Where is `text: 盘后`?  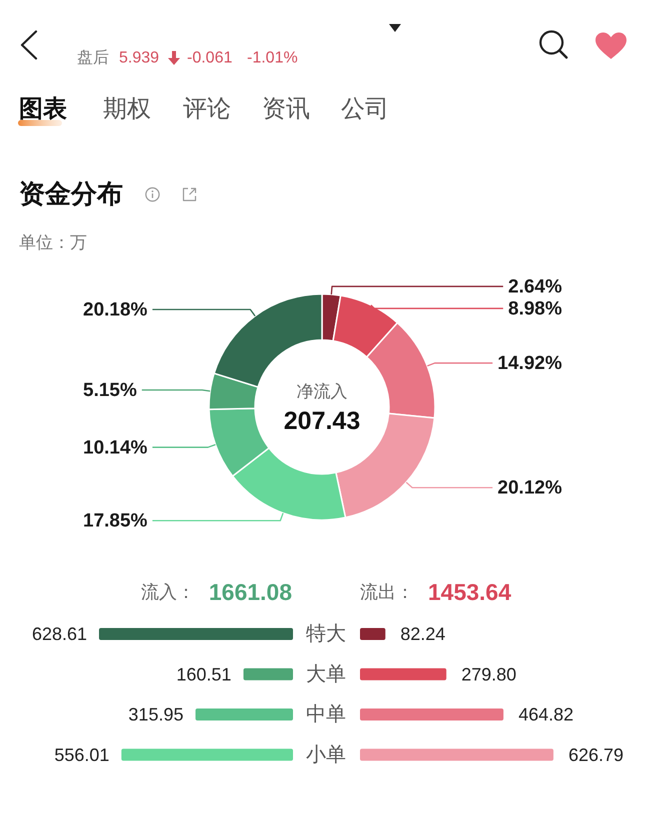
text: 盘后 is located at coordinates (93, 57).